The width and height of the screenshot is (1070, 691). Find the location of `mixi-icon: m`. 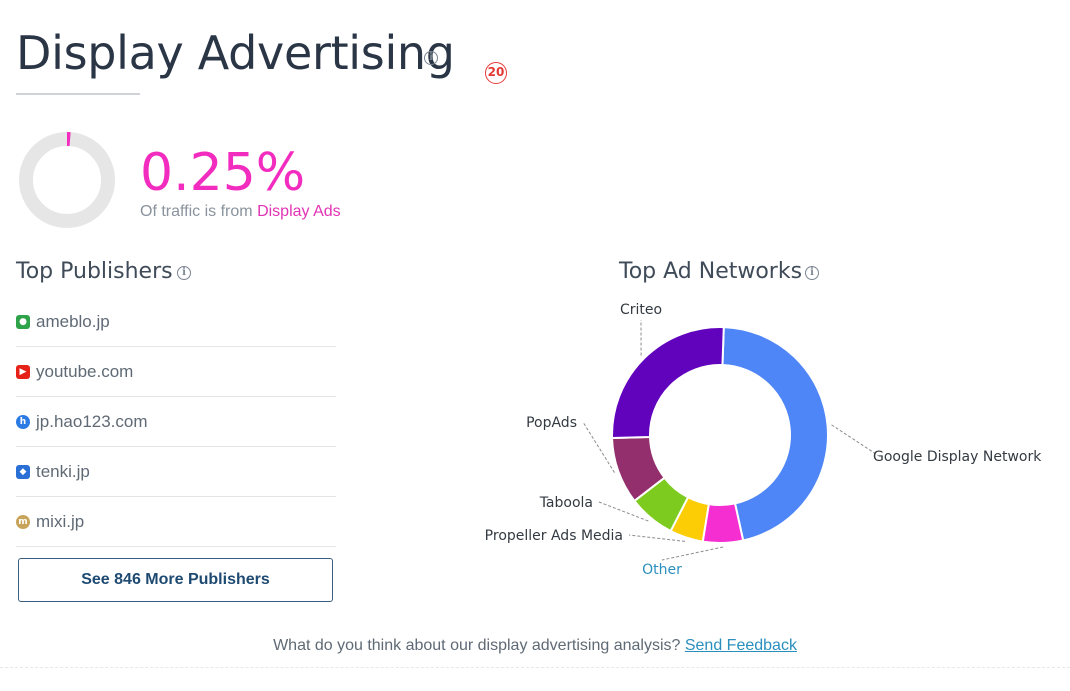

mixi-icon: m is located at coordinates (23, 521).